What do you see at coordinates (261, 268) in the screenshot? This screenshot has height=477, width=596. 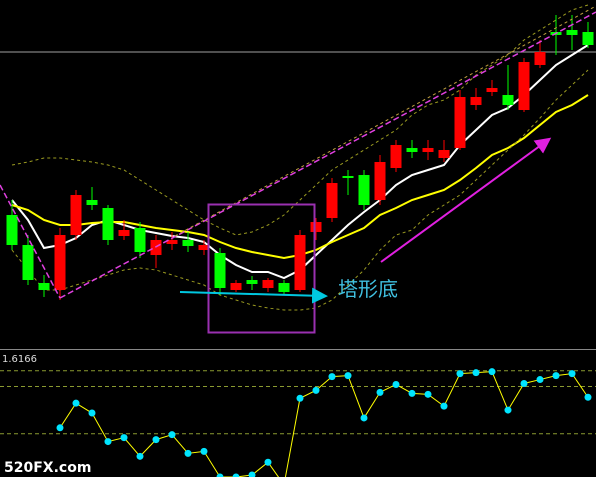 I see `highlight-box` at bounding box center [261, 268].